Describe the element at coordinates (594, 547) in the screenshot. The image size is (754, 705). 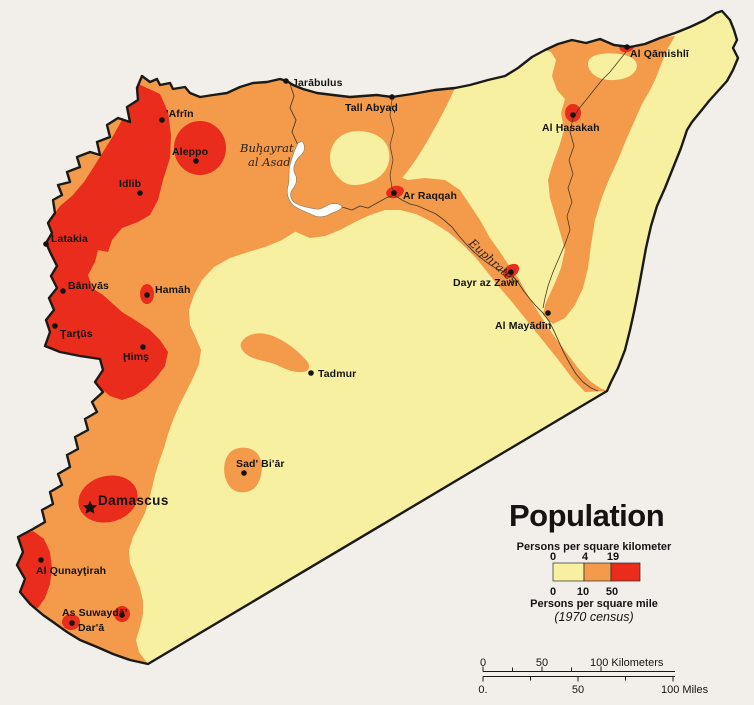
I see `legend-km-label: Persons per square kilometer` at that location.